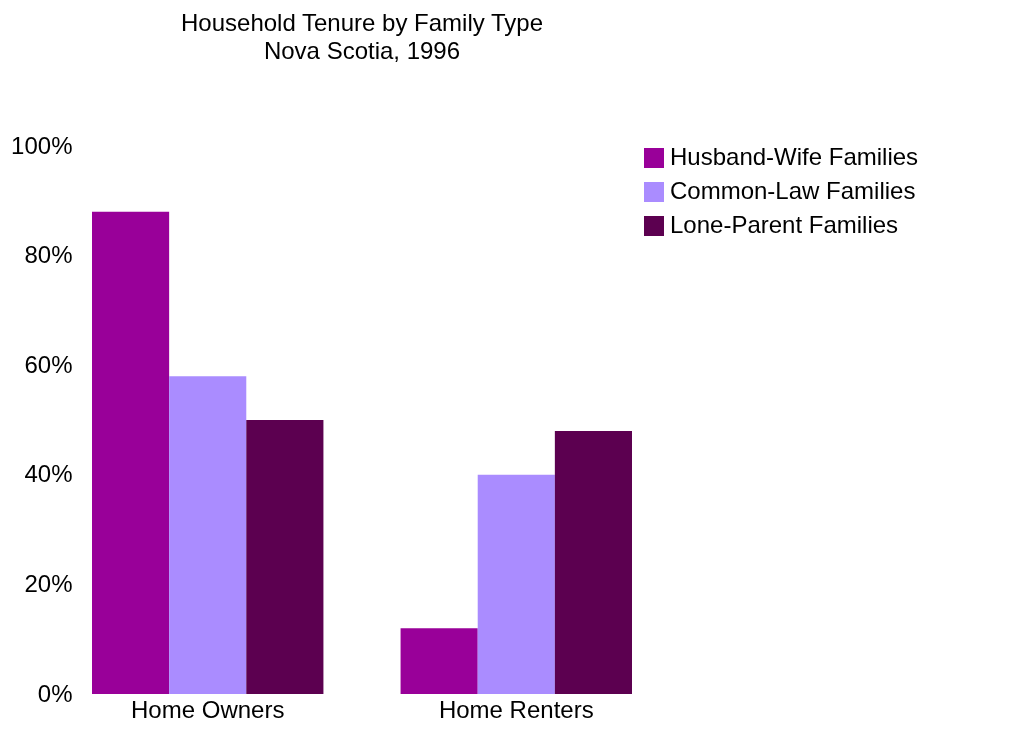 The width and height of the screenshot is (1021, 741). I want to click on y-tick-label: 0%, so click(55, 693).